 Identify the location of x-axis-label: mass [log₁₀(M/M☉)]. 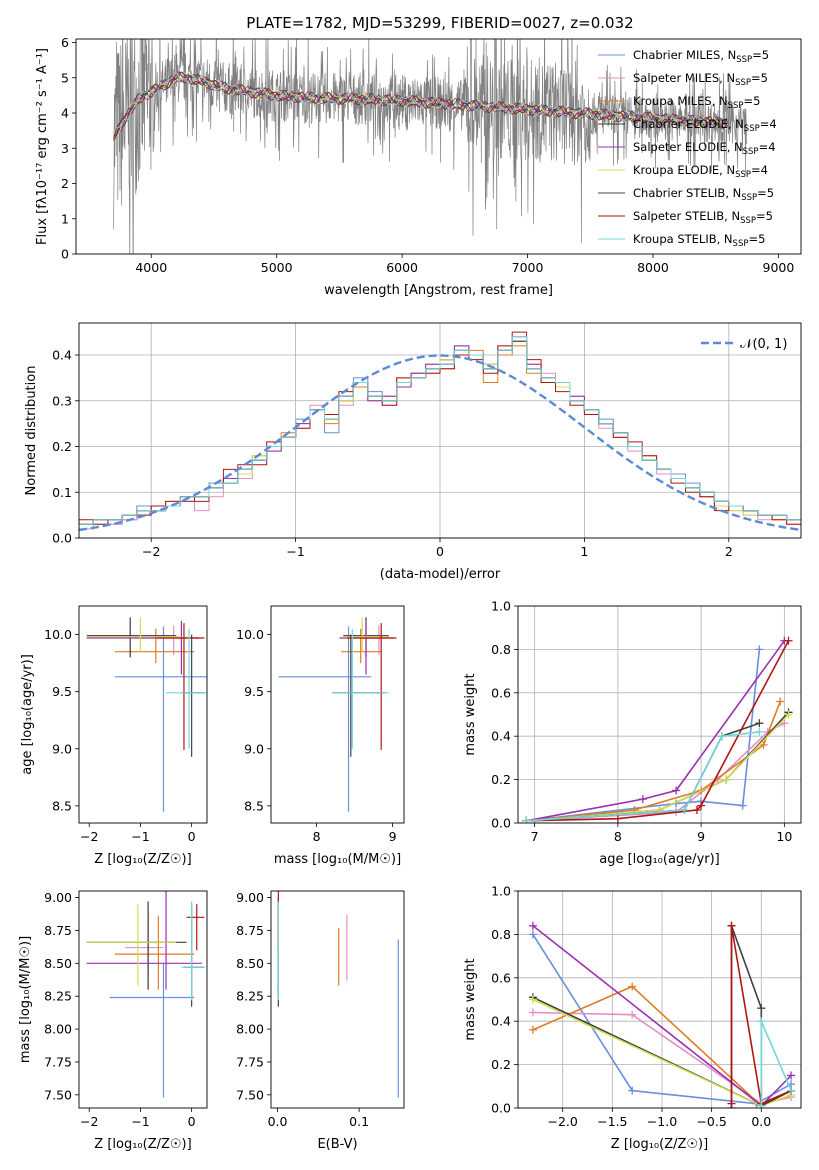
(337, 859).